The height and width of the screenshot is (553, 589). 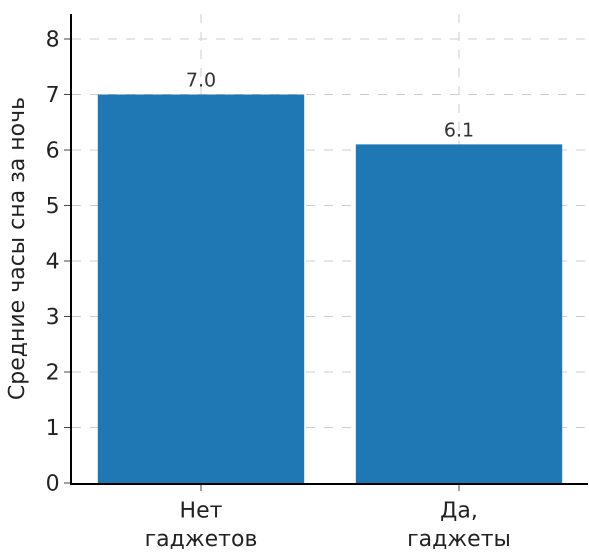 I want to click on y-tick-label: 0, so click(x=53, y=484).